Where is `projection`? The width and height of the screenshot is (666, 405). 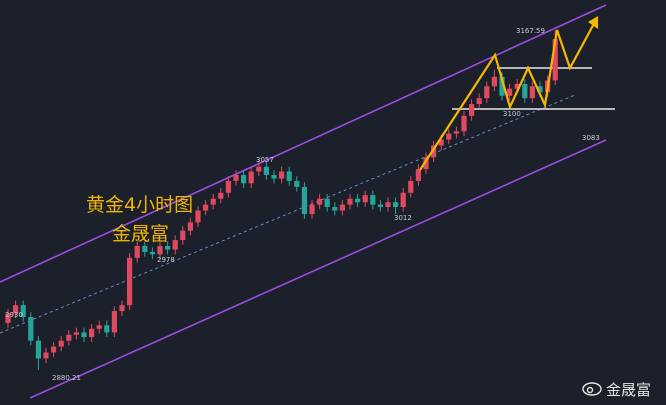
projection is located at coordinates (509, 93).